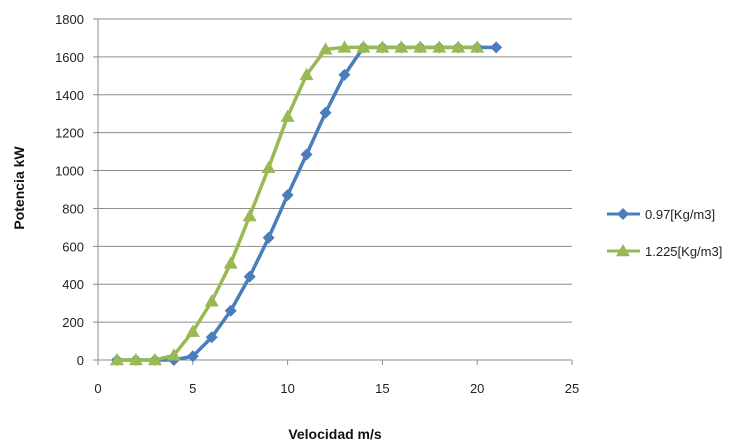  Describe the element at coordinates (683, 251) in the screenshot. I see `legend-label-2: 1.225[Kg/m3]` at that location.